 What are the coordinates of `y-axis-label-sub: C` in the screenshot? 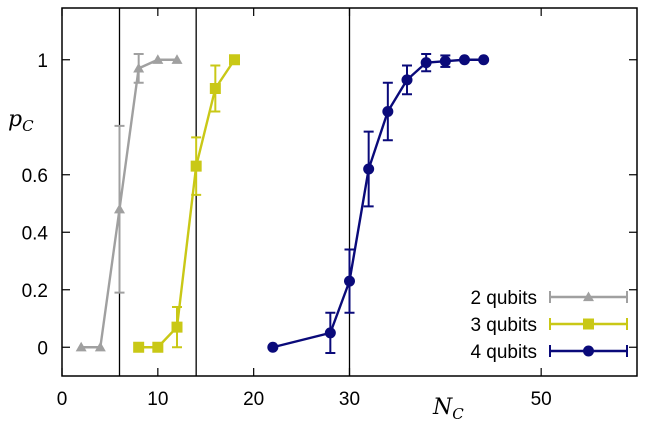 It's located at (28, 126).